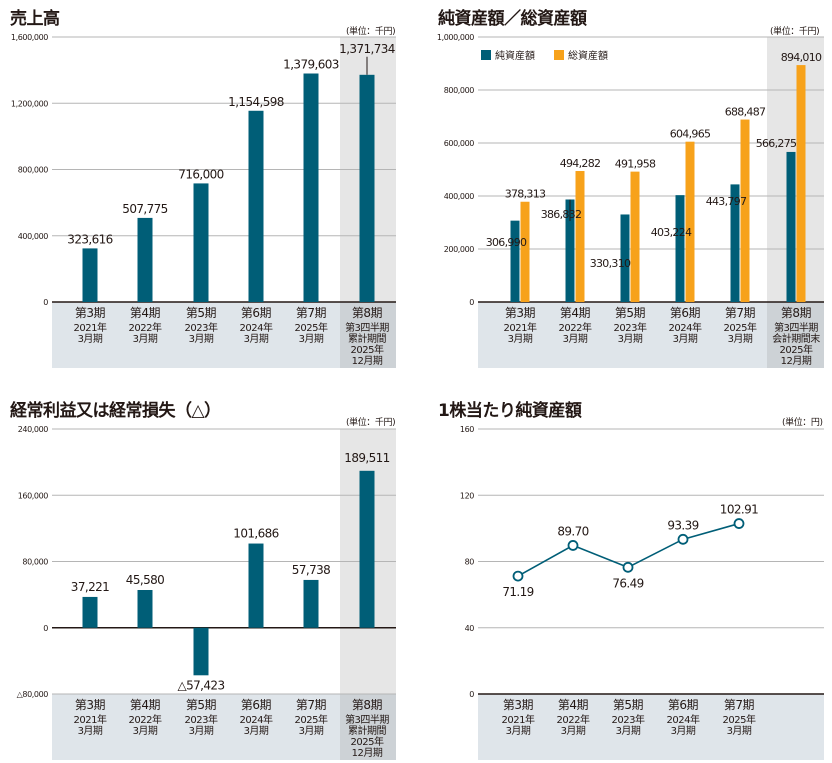  I want to click on data-label: 71.19, so click(517, 592).